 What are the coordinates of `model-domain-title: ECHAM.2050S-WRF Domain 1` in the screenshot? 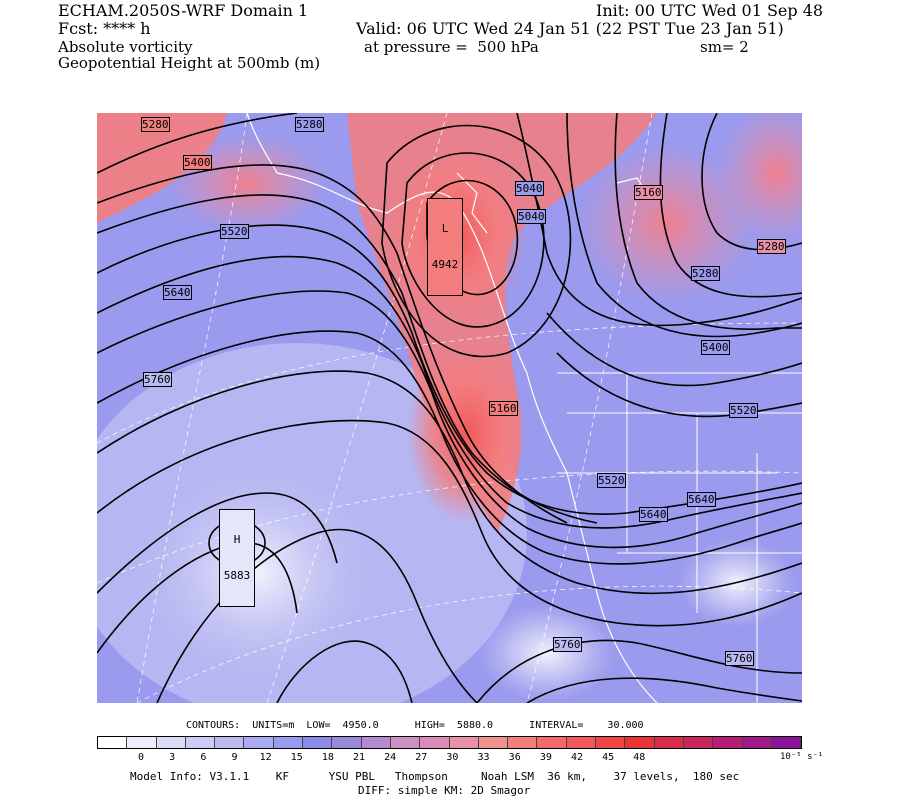 It's located at (183, 10).